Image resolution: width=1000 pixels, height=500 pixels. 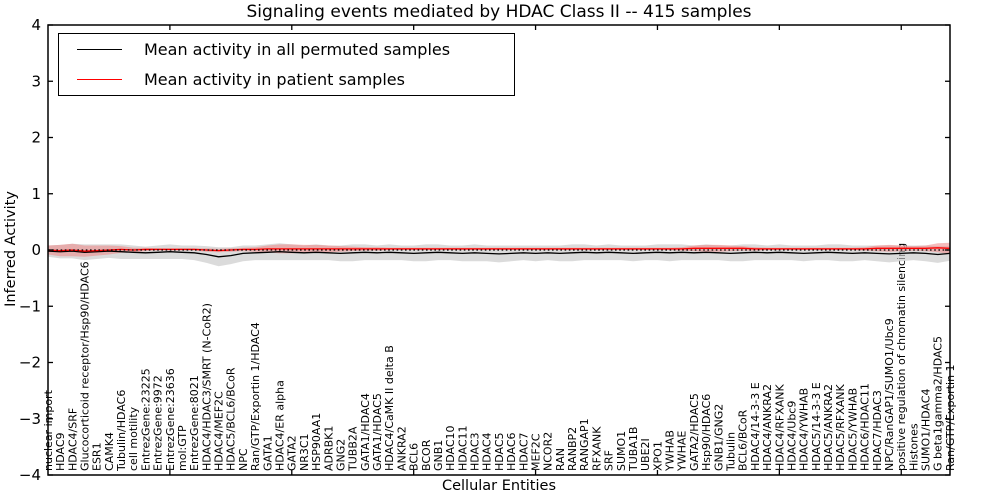 What do you see at coordinates (97, 456) in the screenshot?
I see `x-tick-label: ESR1` at bounding box center [97, 456].